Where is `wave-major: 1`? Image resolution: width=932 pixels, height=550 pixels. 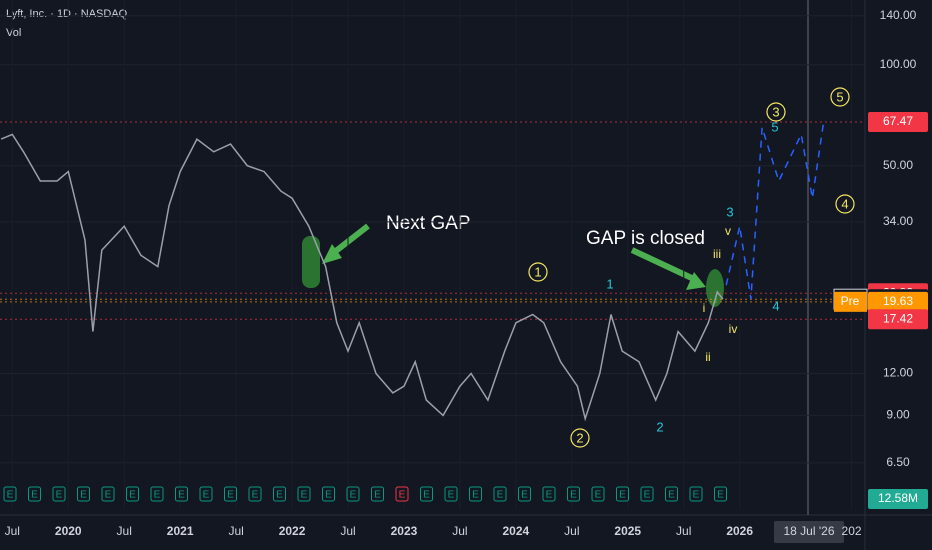
wave-major: 1 is located at coordinates (537, 271).